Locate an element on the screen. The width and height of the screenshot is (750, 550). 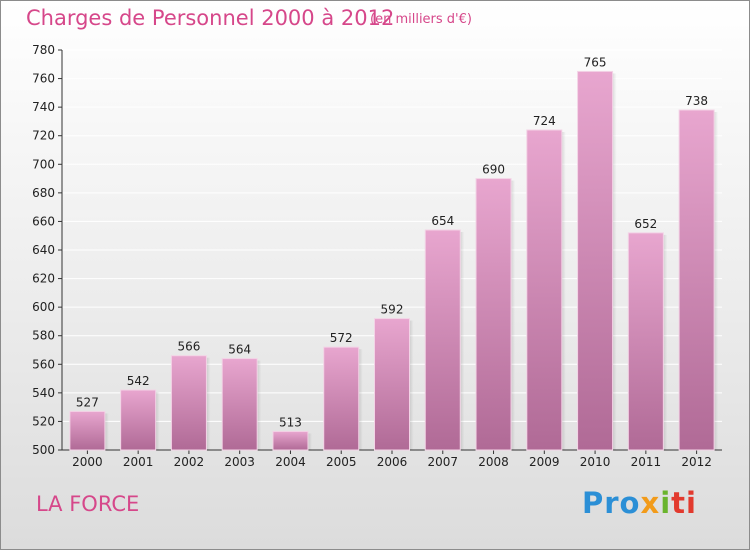
proxiti-logo: Proxiti is located at coordinates (639, 503).